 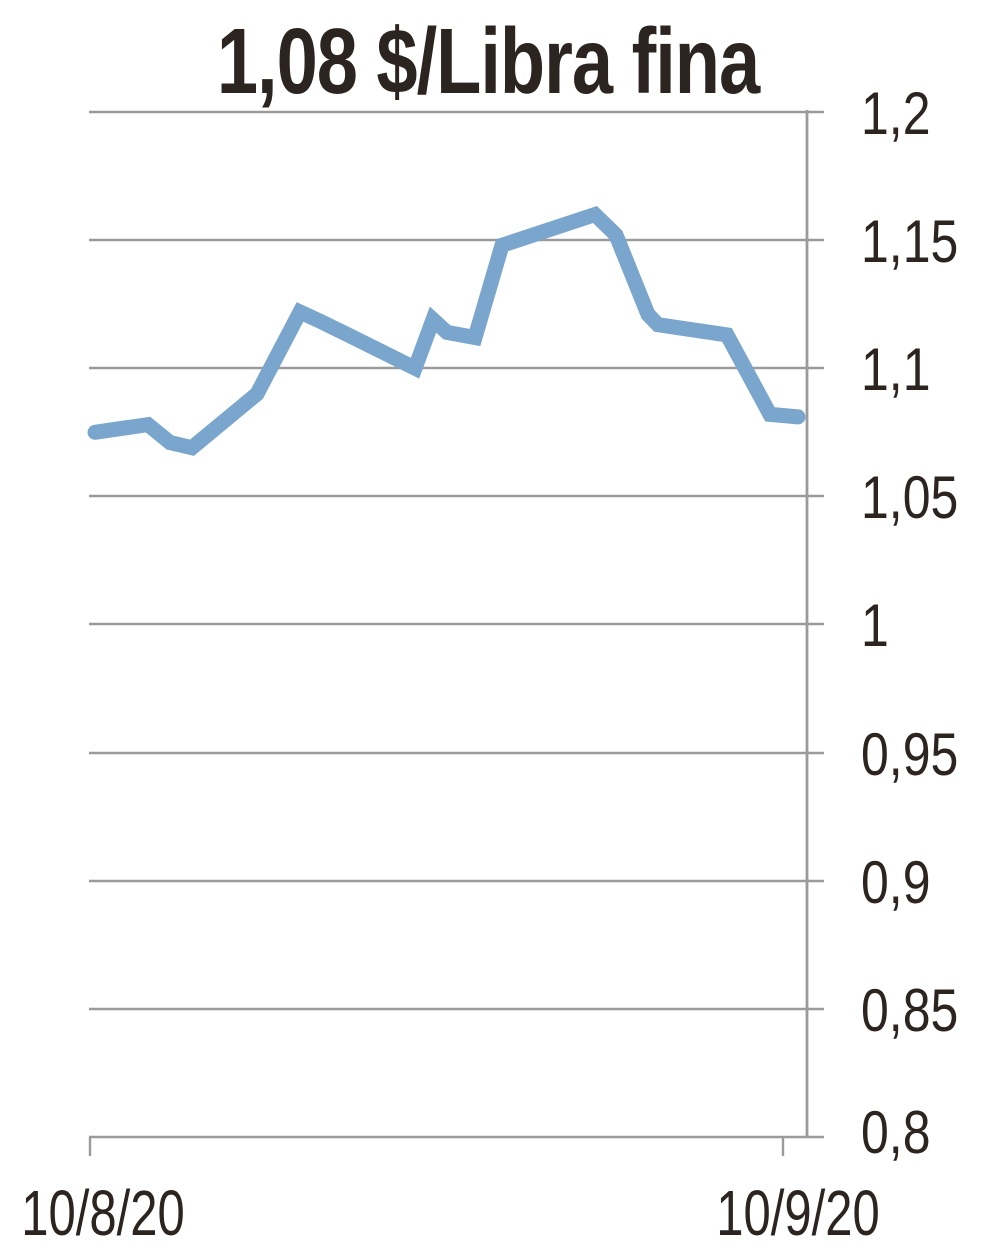 I want to click on y-tick-label-1-1: 1,1, so click(x=896, y=369).